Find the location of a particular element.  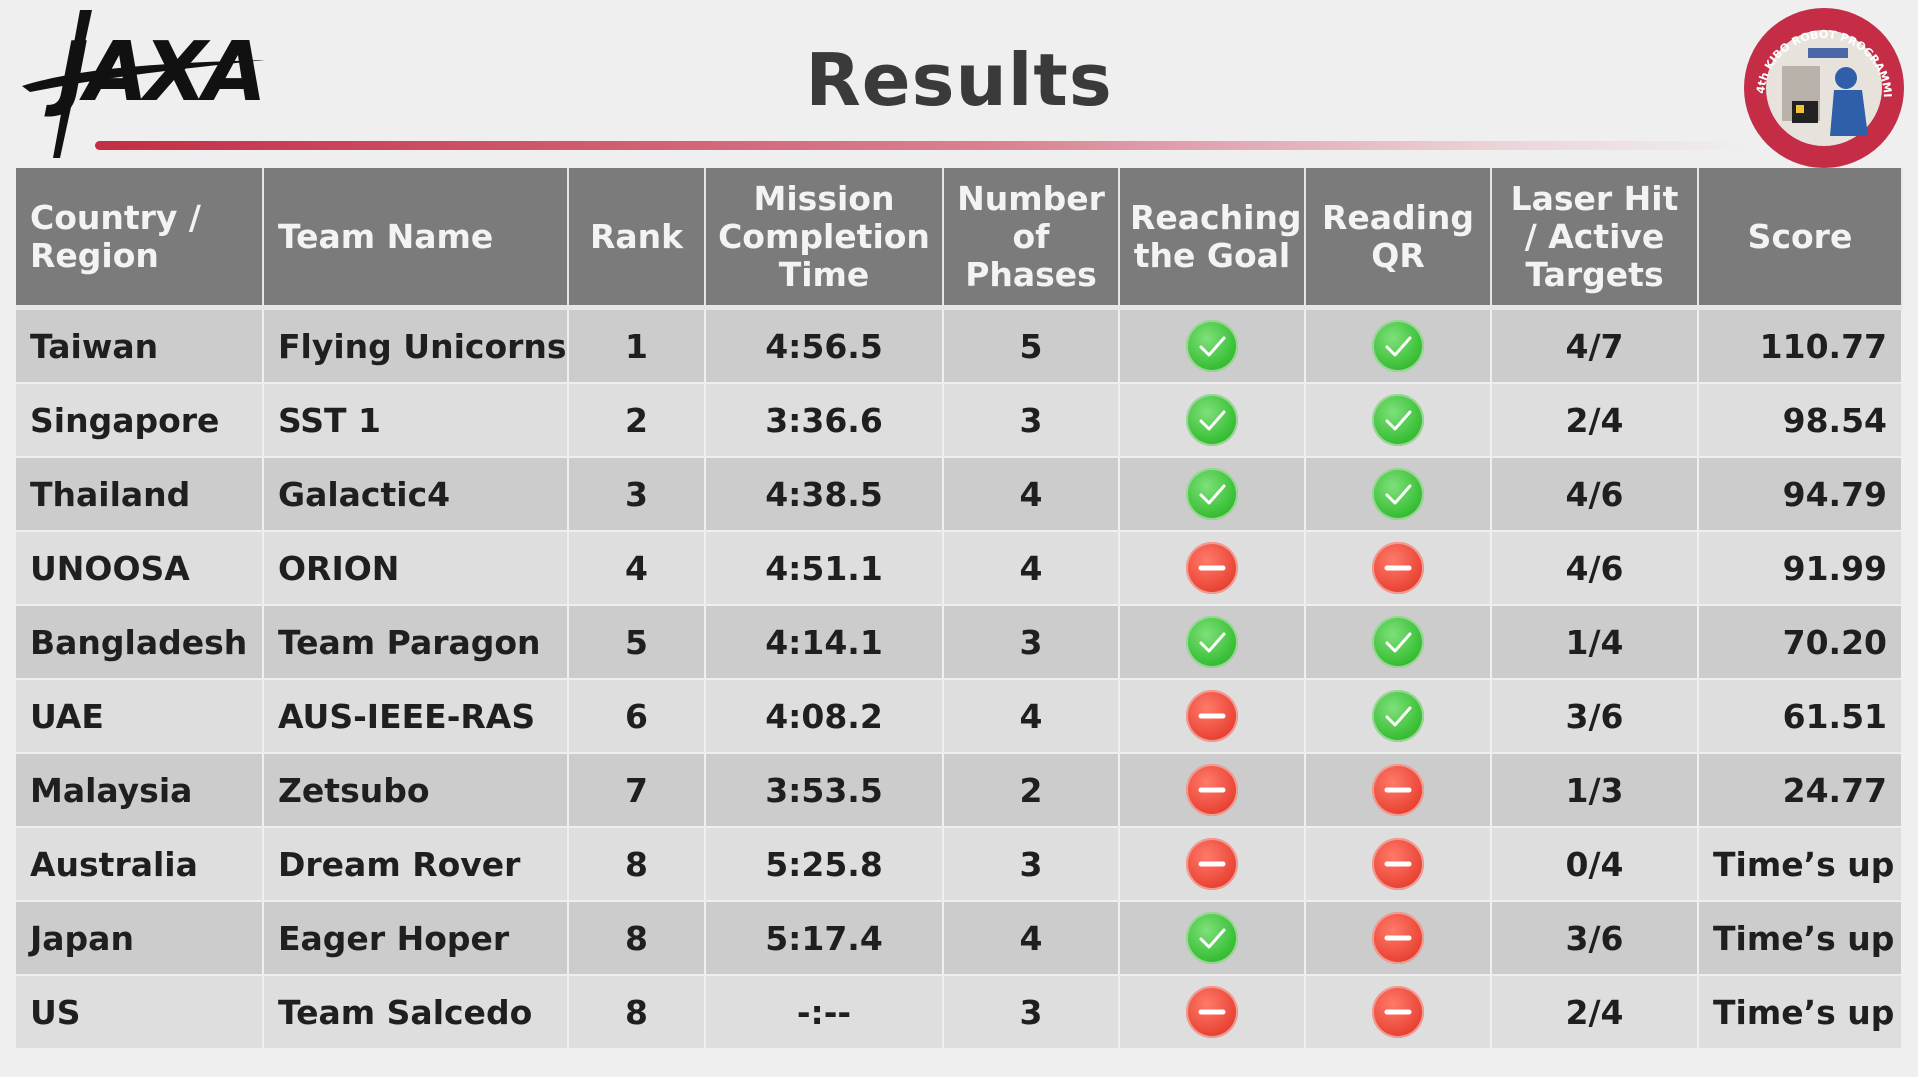

table-row: Thailand Galactic4 3 4:38.5 4 4/6 94.79 is located at coordinates (959, 494).